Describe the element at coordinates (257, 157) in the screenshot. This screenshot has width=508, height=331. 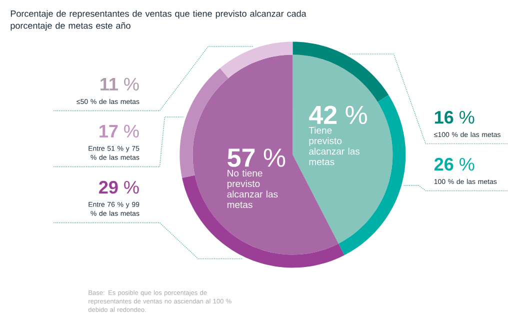
I see `data-label: 57 %` at that location.